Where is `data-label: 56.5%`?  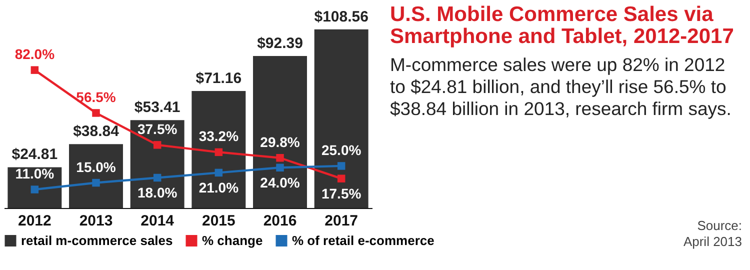 data-label: 56.5% is located at coordinates (96, 96).